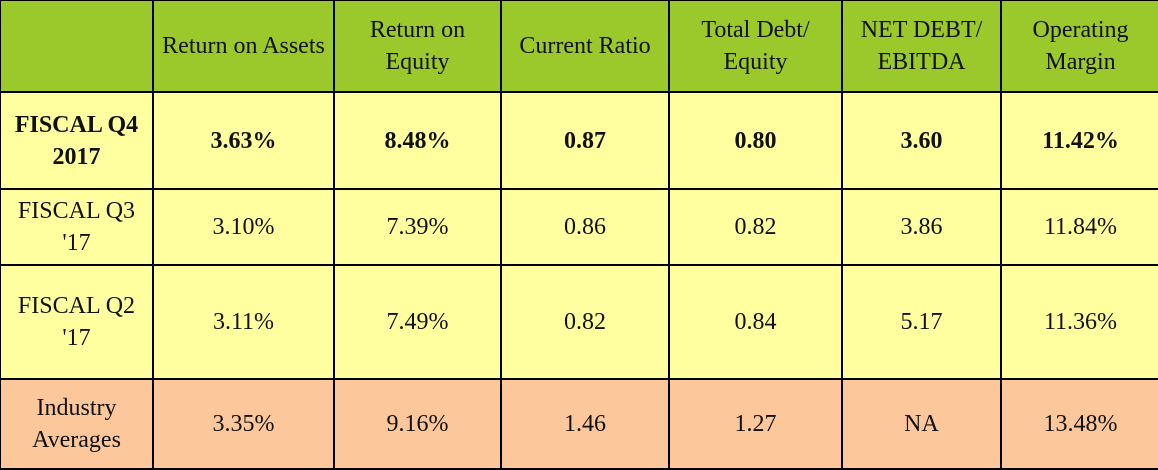 Image resolution: width=1158 pixels, height=470 pixels. I want to click on header-return-on-assets: Return on Assets, so click(243, 46).